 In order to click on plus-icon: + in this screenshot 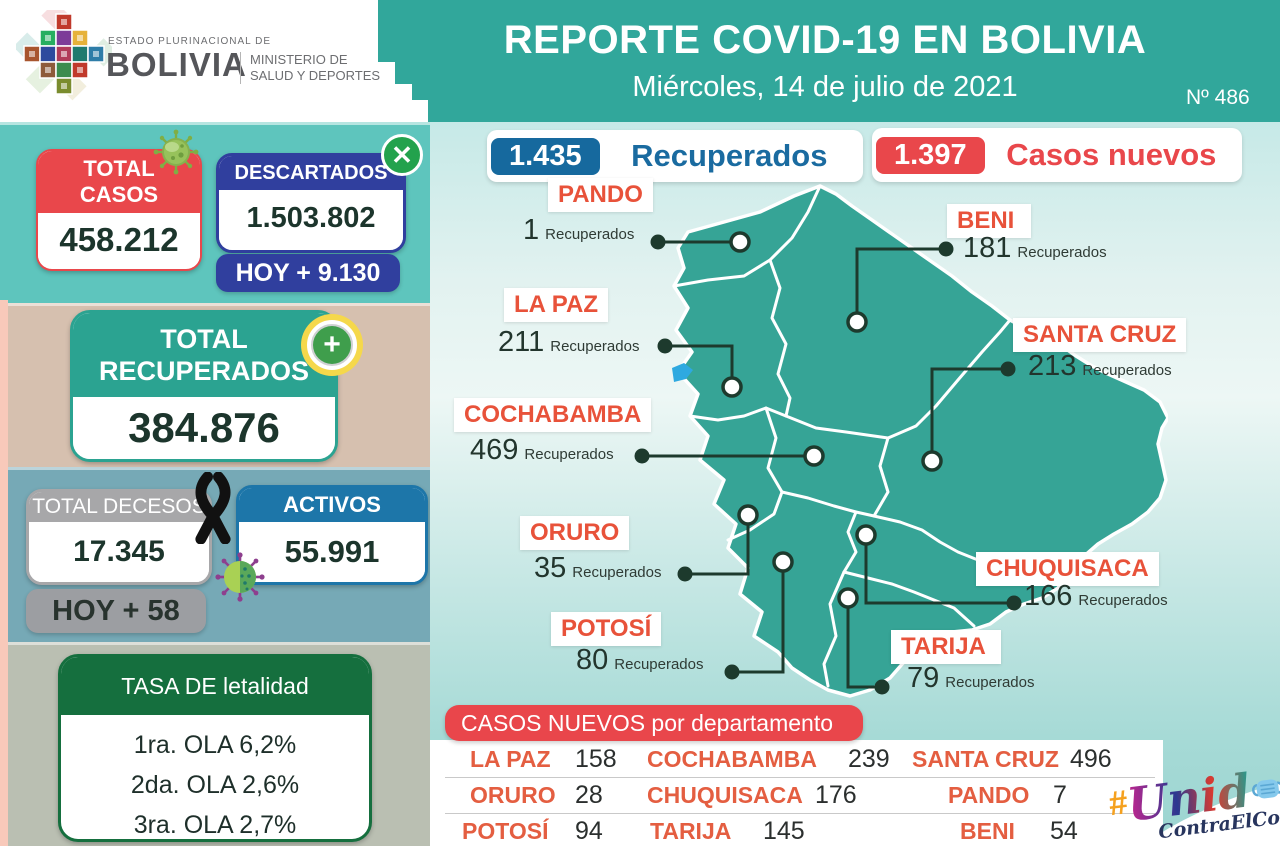, I will do `click(332, 345)`.